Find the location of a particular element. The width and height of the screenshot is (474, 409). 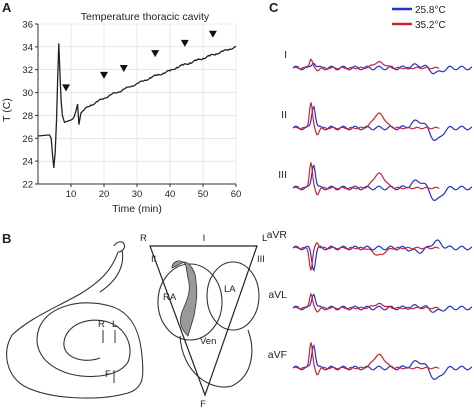

y-axis-label: T (C) is located at coordinates (7, 110).